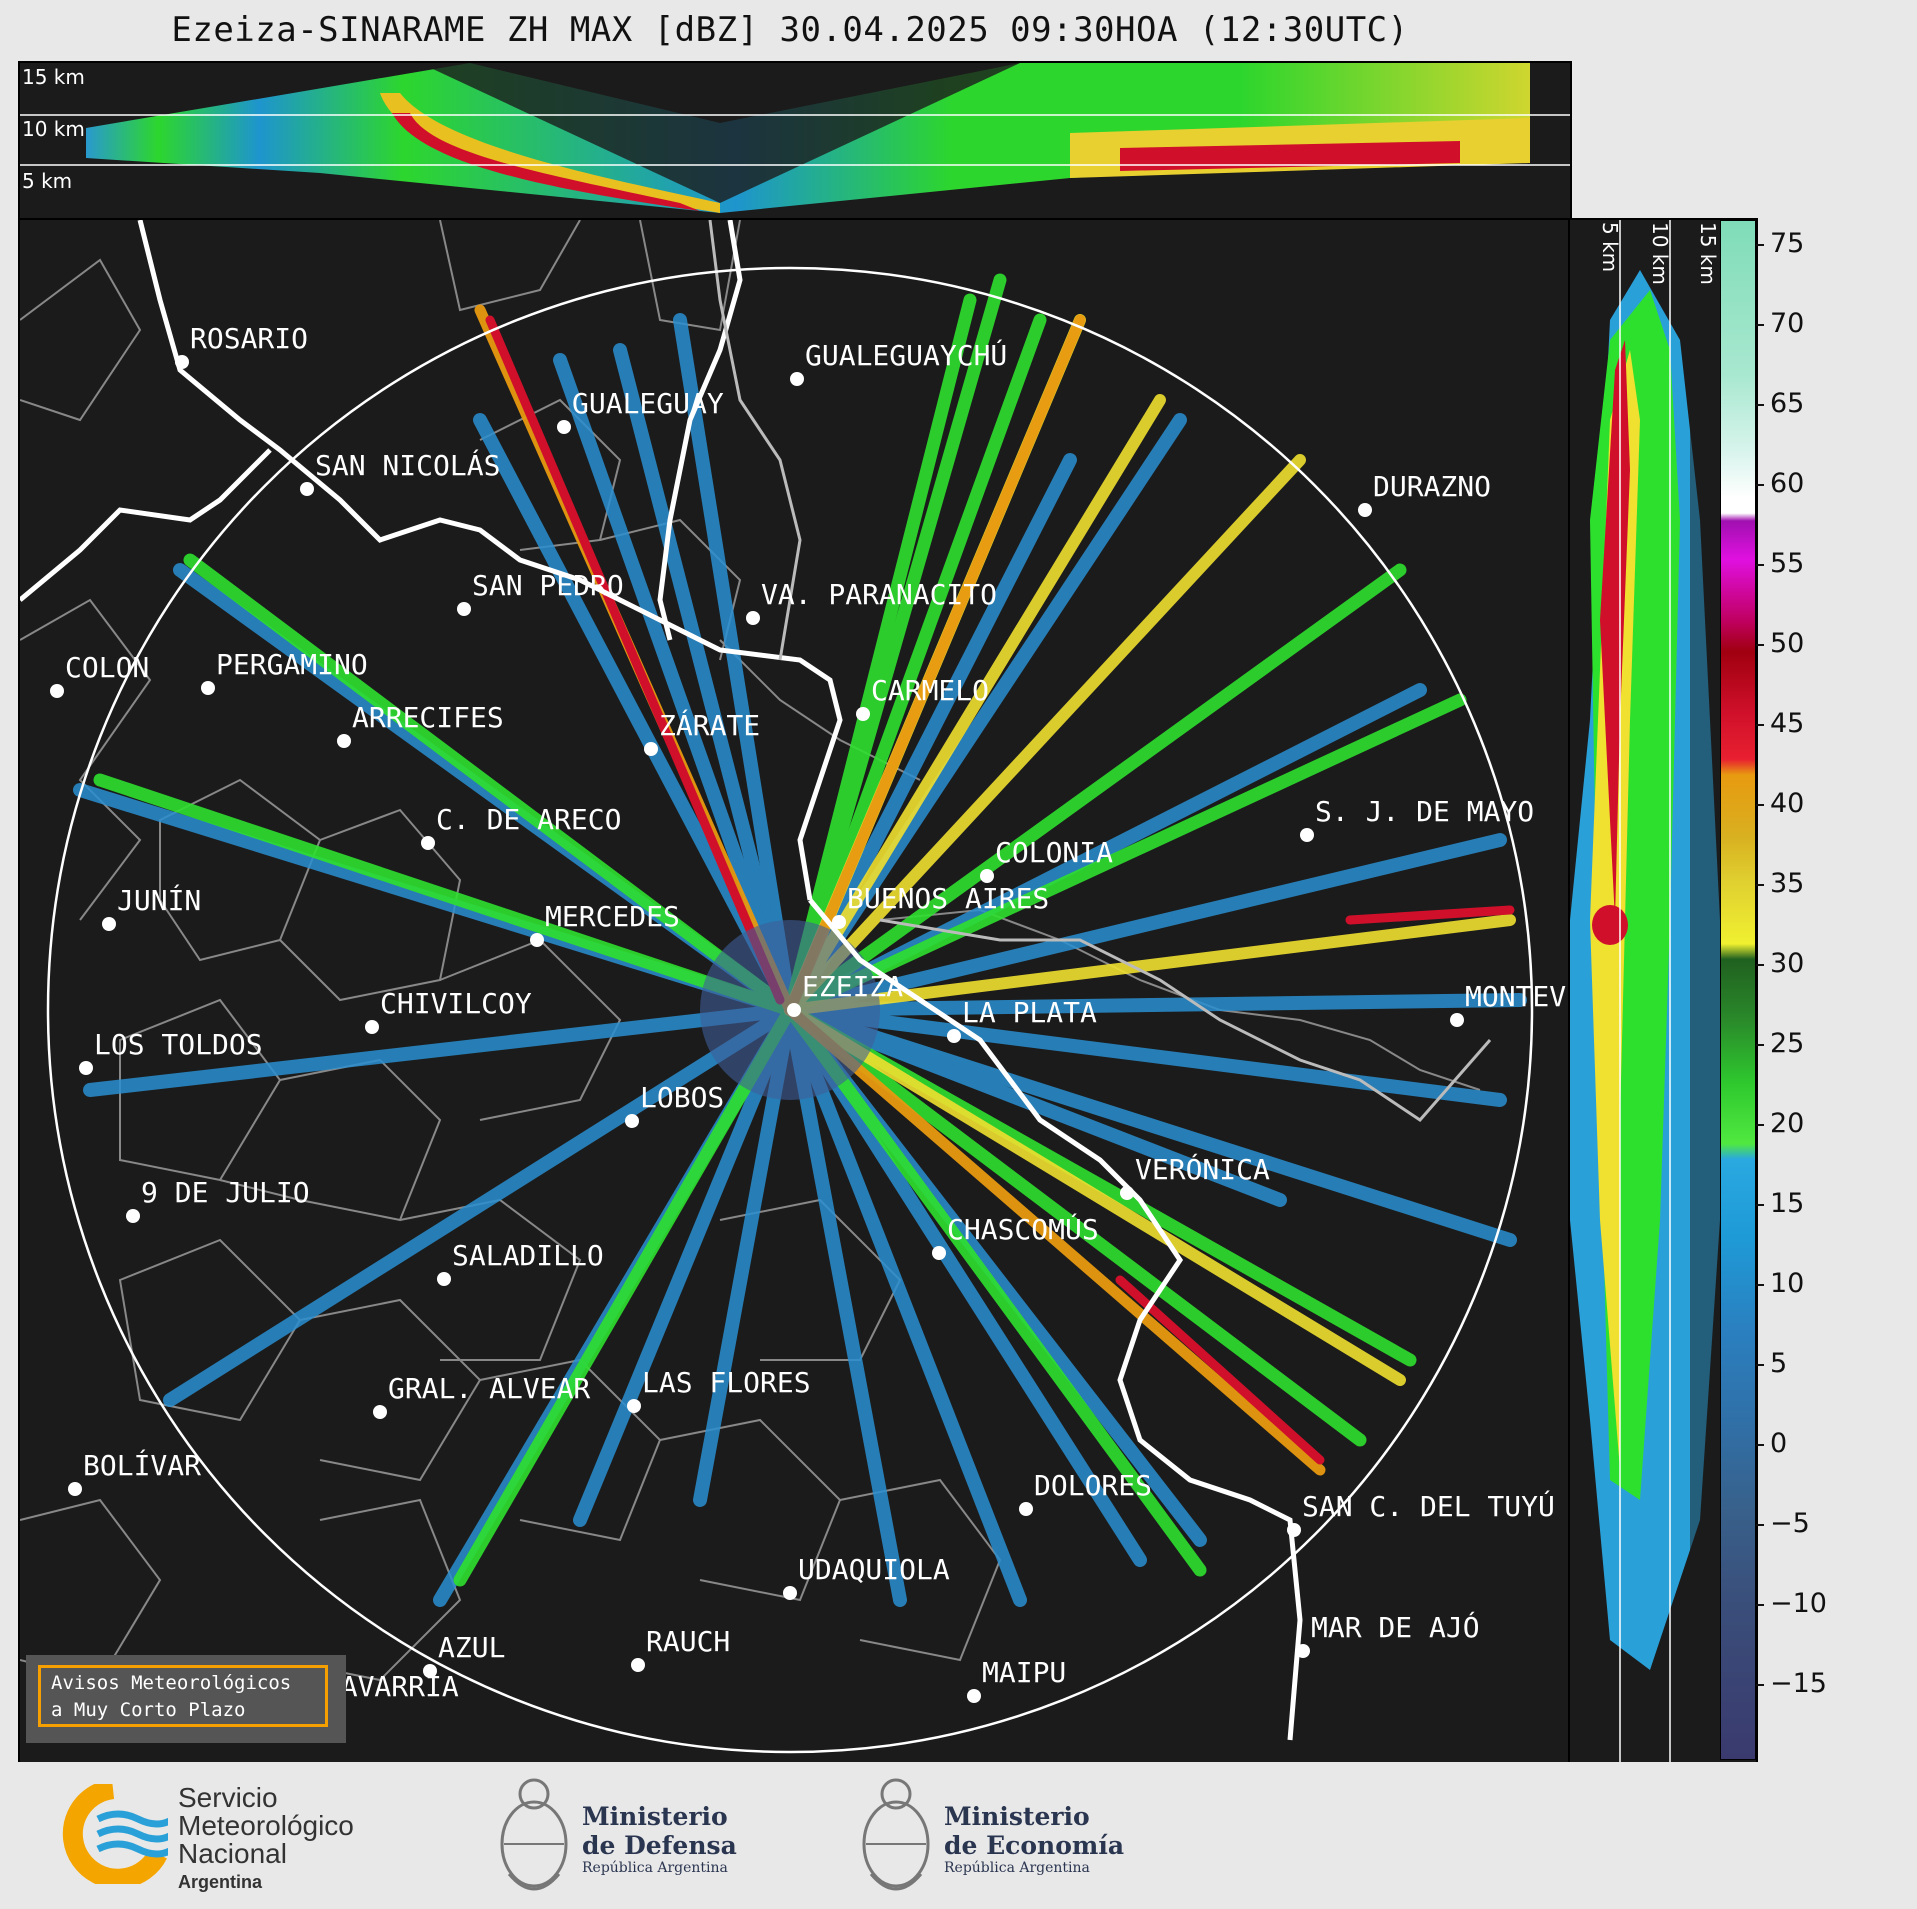  I want to click on smn-line-2: Meteorológico, so click(266, 1825).